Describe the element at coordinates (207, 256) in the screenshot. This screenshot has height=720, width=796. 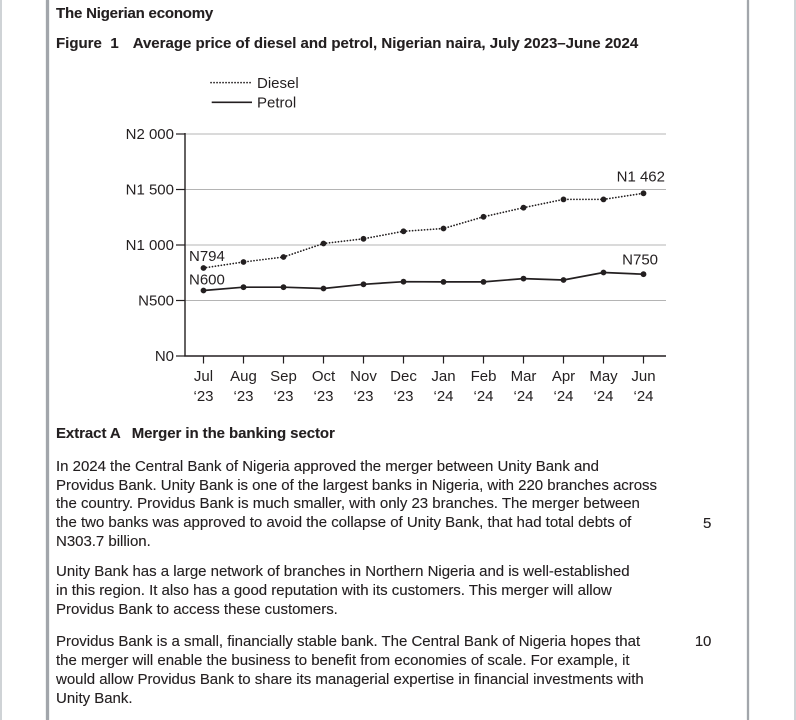
I see `svg-text: N794` at that location.